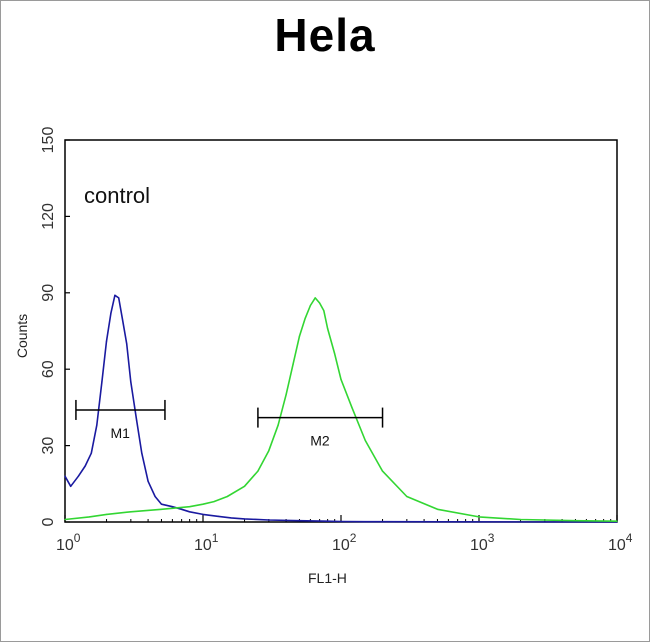  Describe the element at coordinates (206, 542) in the screenshot. I see `x-tick-label: 10¹` at that location.